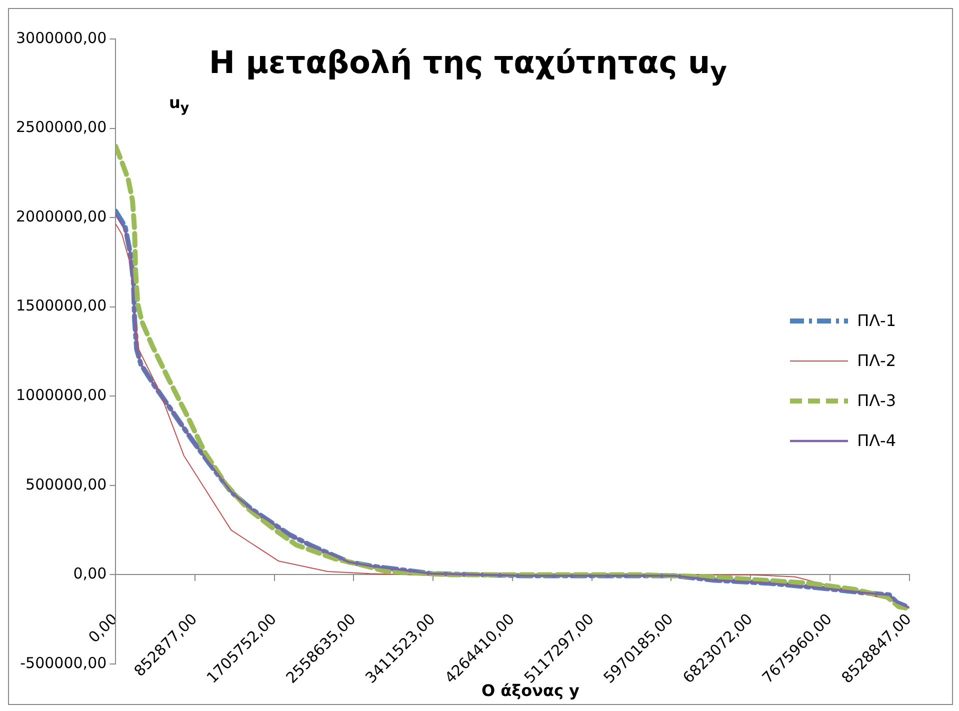  What do you see at coordinates (876, 401) in the screenshot?
I see `legend-label: ΠΛ-3` at bounding box center [876, 401].